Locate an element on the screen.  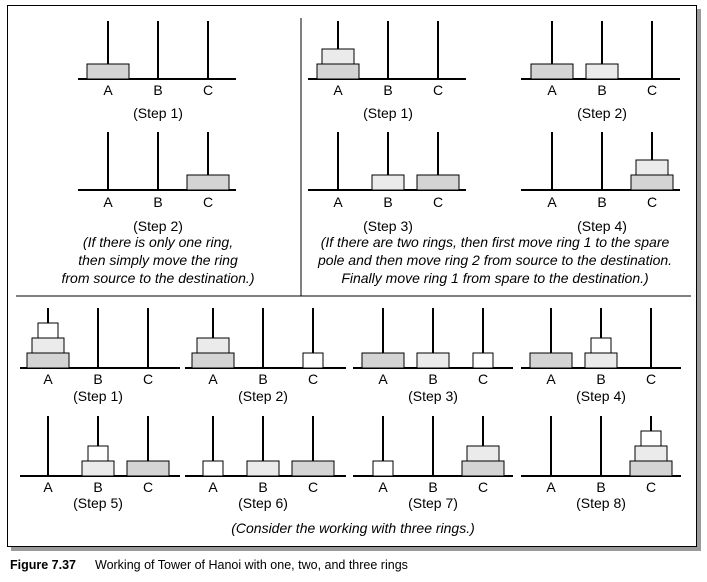
three-rings-step-8-pole-label-a: A is located at coordinates (551, 487).